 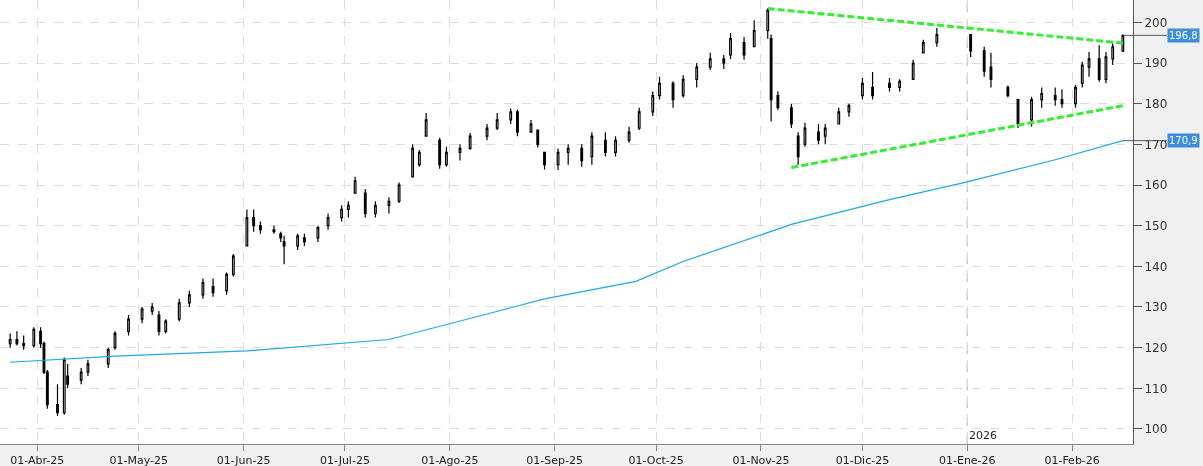 What do you see at coordinates (450, 460) in the screenshot?
I see `x-tick-label: 01-Ago-25` at bounding box center [450, 460].